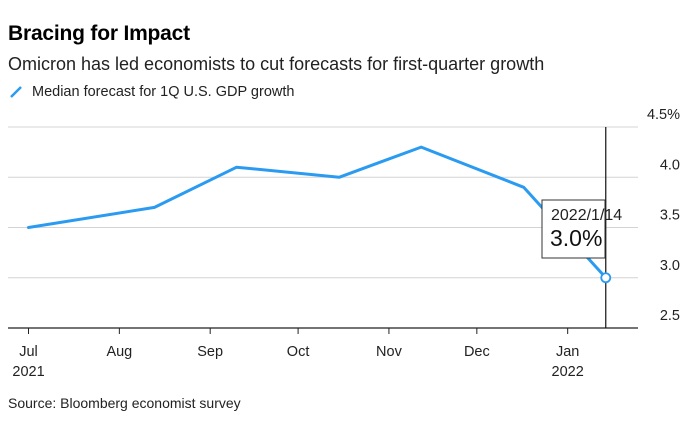 This screenshot has height=431, width=700. Describe the element at coordinates (670, 165) in the screenshot. I see `y-tick-label: 4.0` at that location.